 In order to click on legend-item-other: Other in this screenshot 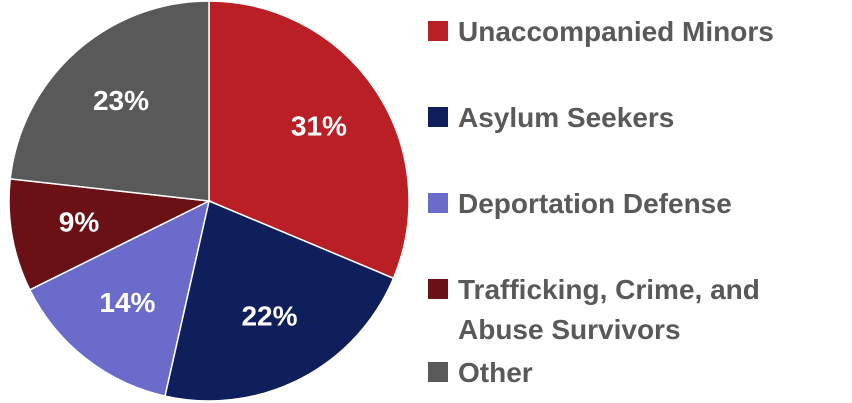, I will do `click(480, 373)`.